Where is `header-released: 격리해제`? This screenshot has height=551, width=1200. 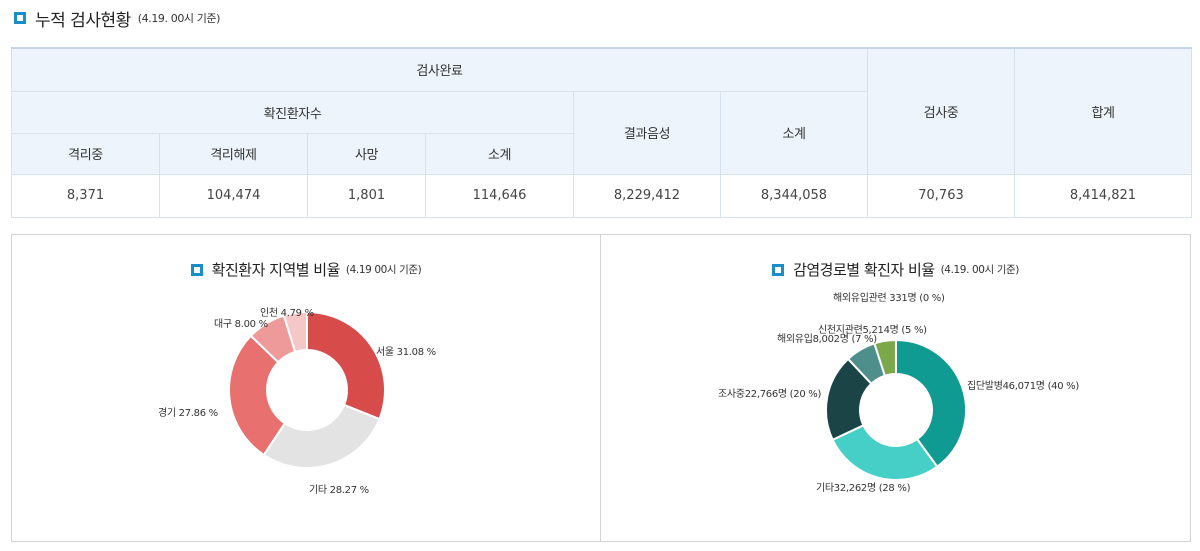 header-released: 격리해제 is located at coordinates (233, 153).